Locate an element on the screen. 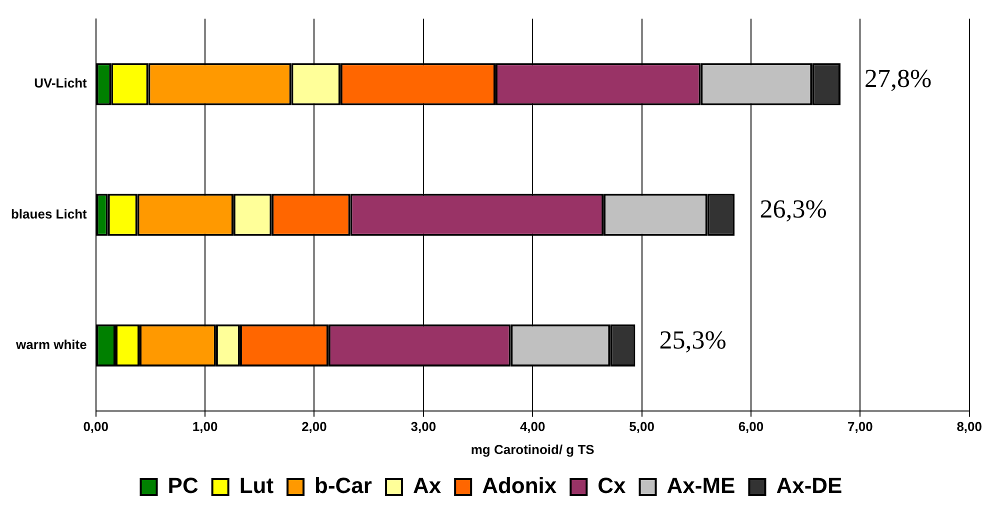  x-tick-label: 2,00 is located at coordinates (314, 426).